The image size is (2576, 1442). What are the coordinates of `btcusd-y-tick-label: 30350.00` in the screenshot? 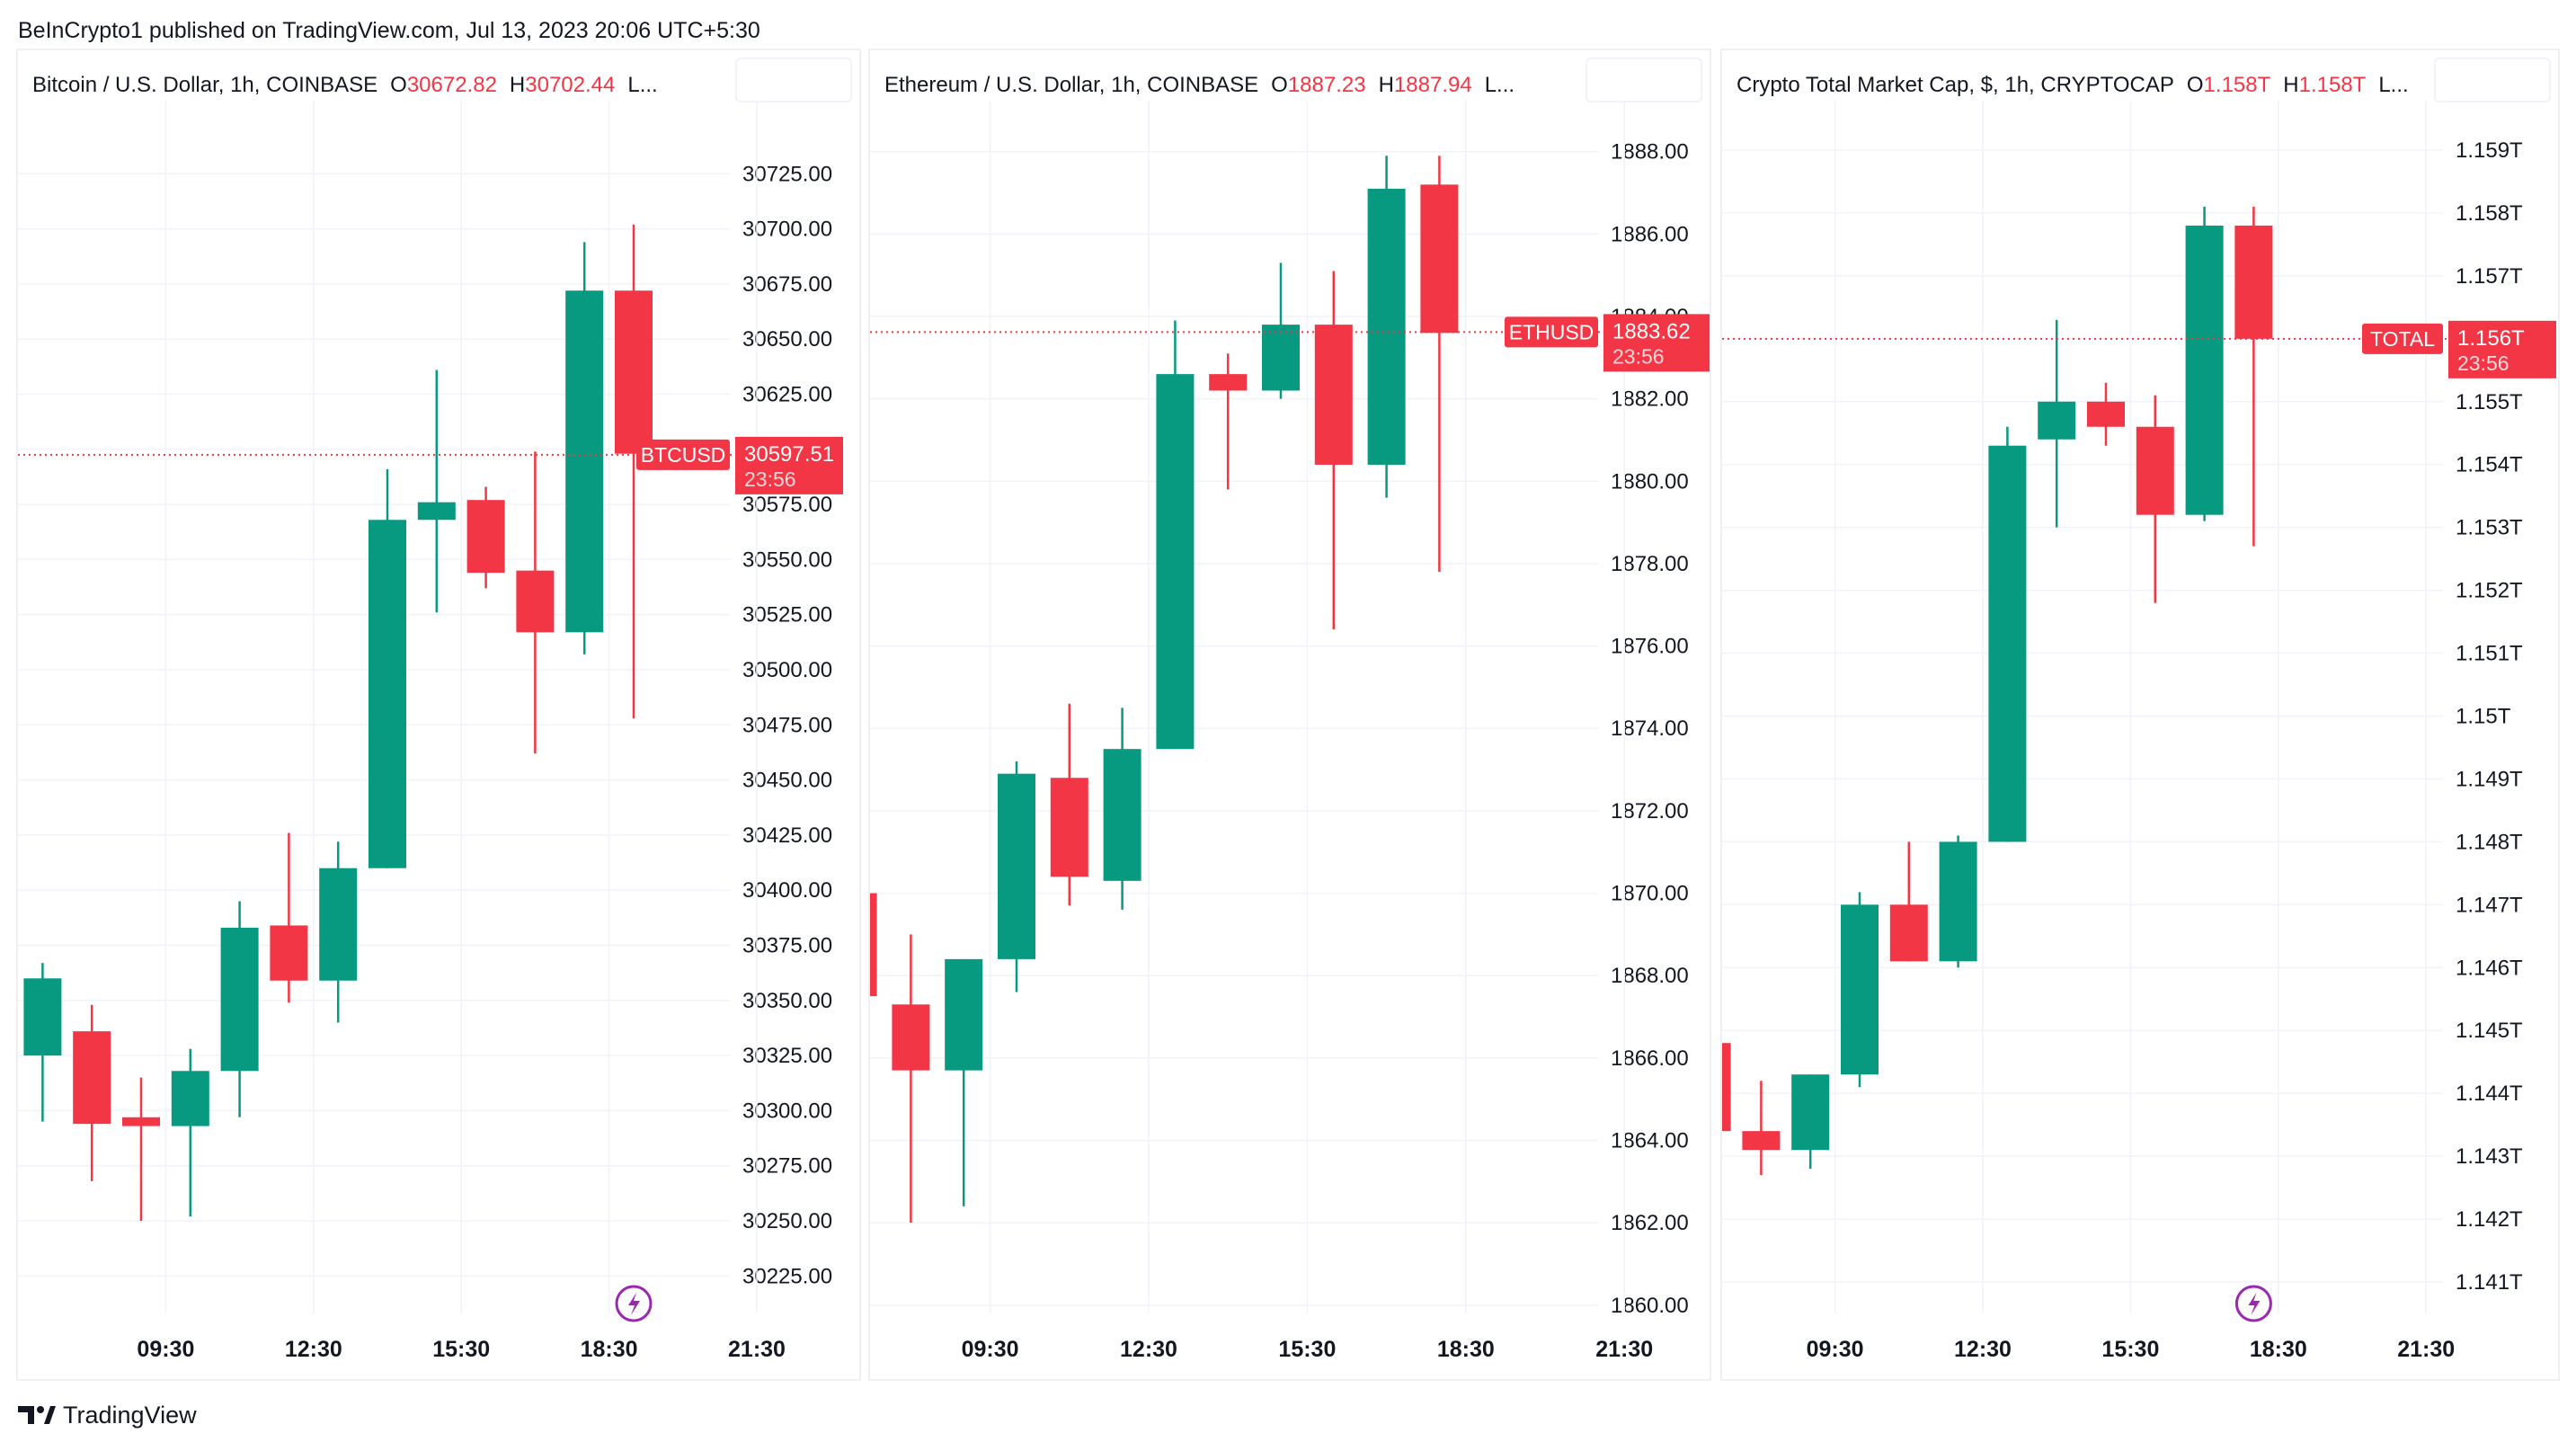 It's located at (787, 1001).